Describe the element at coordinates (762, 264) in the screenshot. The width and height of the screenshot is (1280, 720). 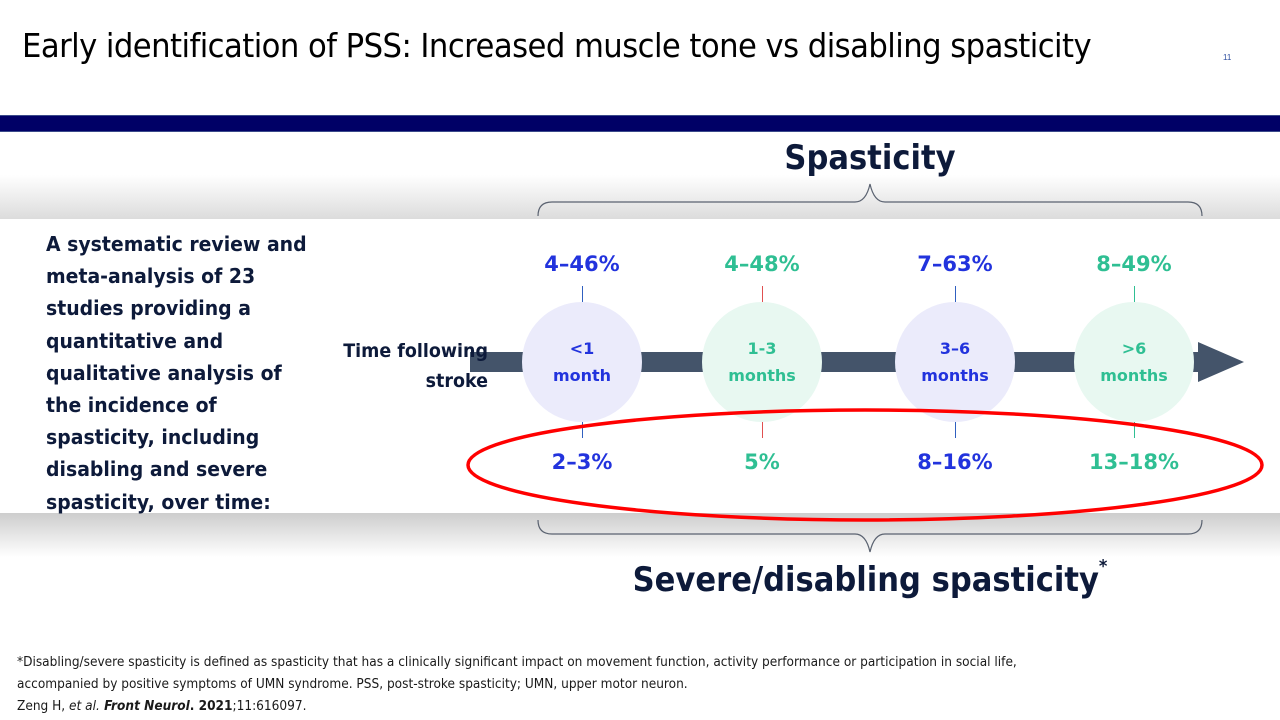
I see `spasticity-incidence: 4–48%` at that location.